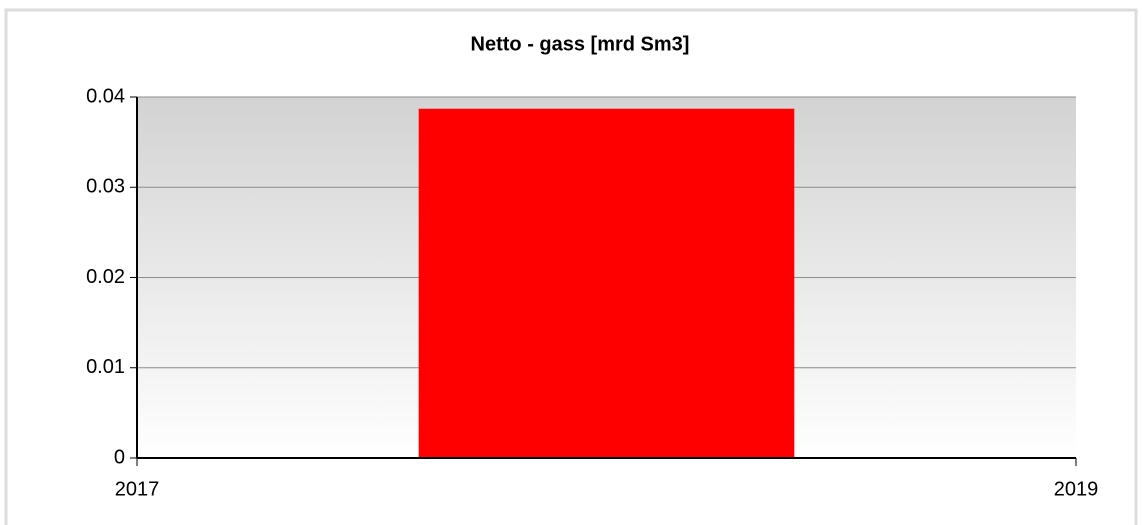 This screenshot has height=525, width=1142. What do you see at coordinates (137, 489) in the screenshot?
I see `x-tick-label: 2017` at bounding box center [137, 489].